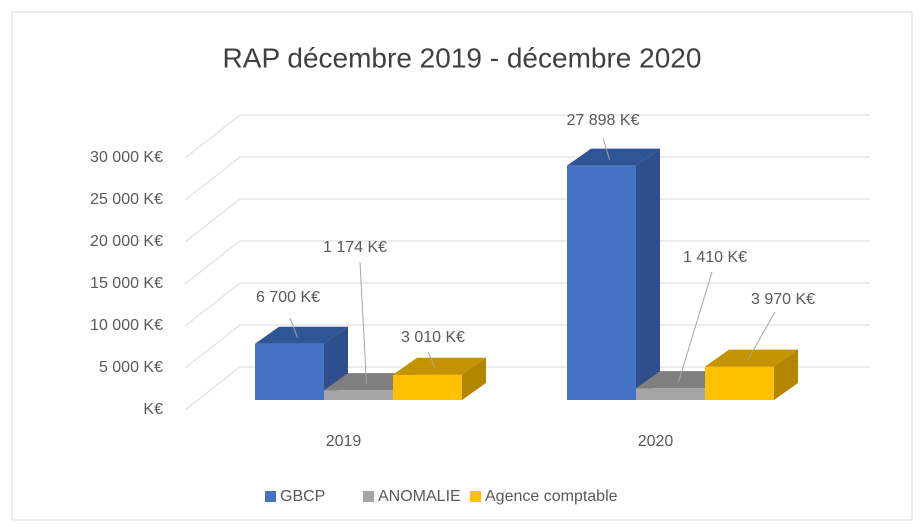 The image size is (924, 528). I want to click on y-tick-label: K€, so click(153, 409).